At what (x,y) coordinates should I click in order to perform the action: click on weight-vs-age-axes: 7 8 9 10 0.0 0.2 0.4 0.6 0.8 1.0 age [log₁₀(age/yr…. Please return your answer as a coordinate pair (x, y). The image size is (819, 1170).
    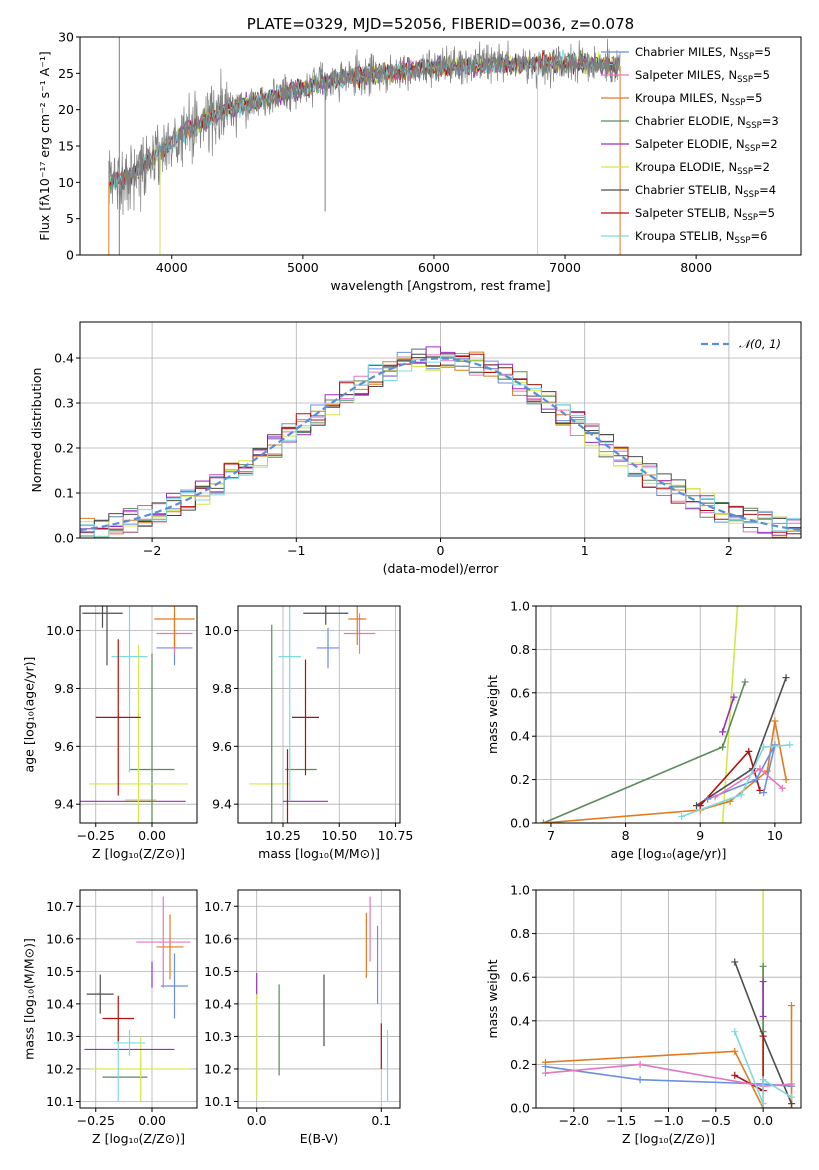
    Looking at the image, I should click on (643, 730).